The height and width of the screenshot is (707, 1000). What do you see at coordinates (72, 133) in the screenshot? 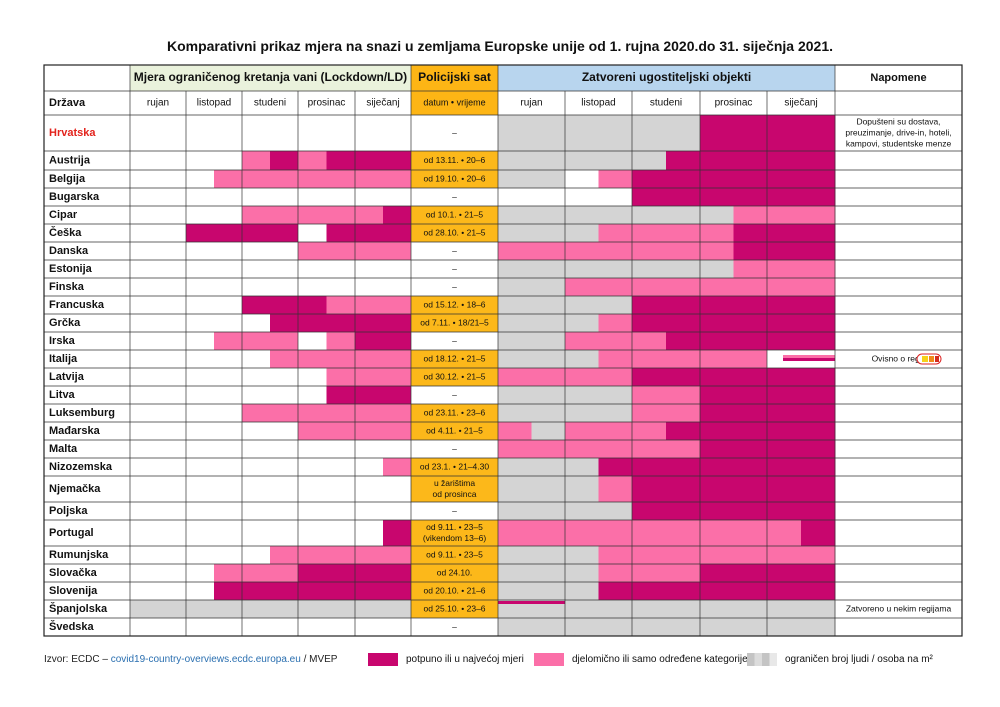
I see `country-label-highlight: Hrvatska` at bounding box center [72, 133].